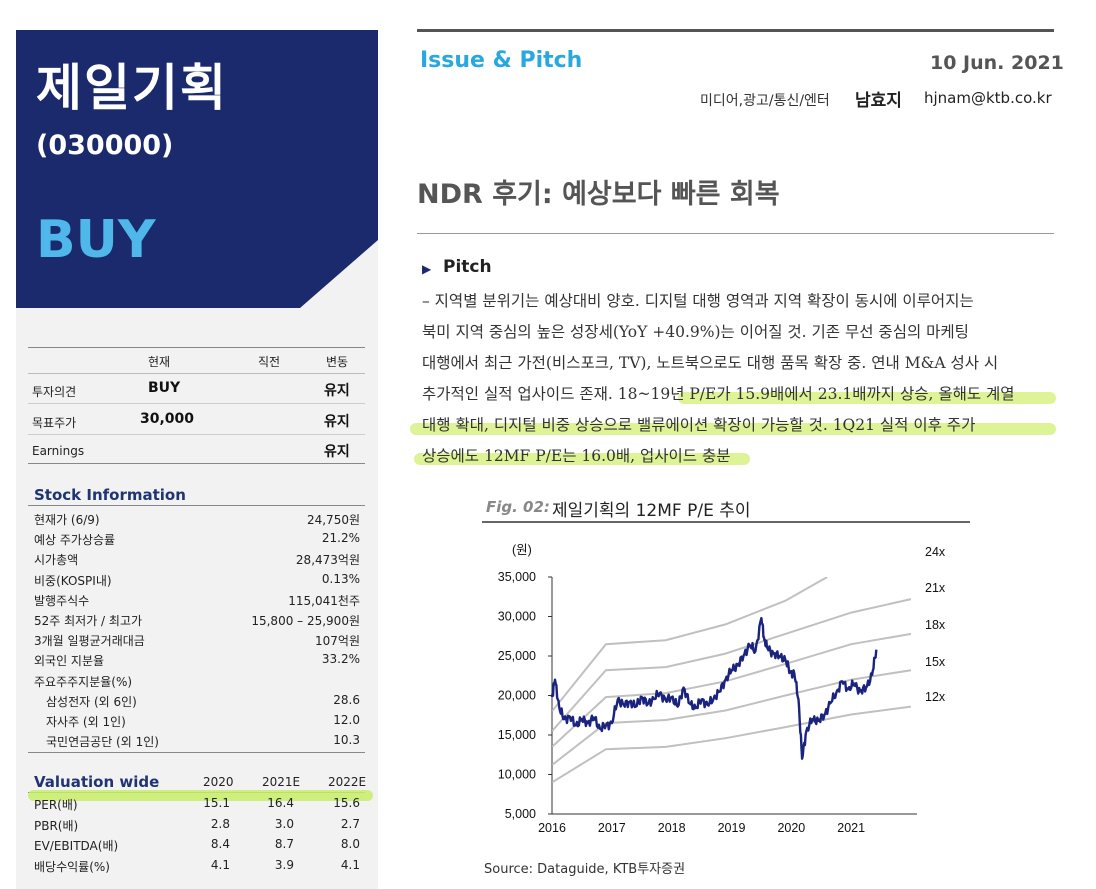 The width and height of the screenshot is (1096, 889). What do you see at coordinates (56, 825) in the screenshot?
I see `valuation-label: PBR(배)` at bounding box center [56, 825].